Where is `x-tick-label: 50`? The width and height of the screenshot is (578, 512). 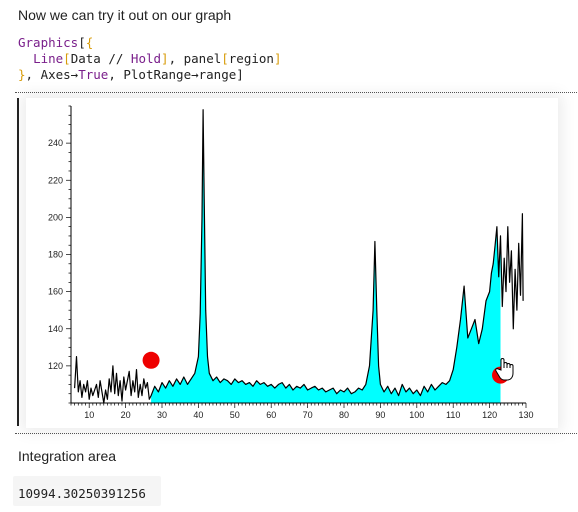
x-tick-label: 50 is located at coordinates (235, 415).